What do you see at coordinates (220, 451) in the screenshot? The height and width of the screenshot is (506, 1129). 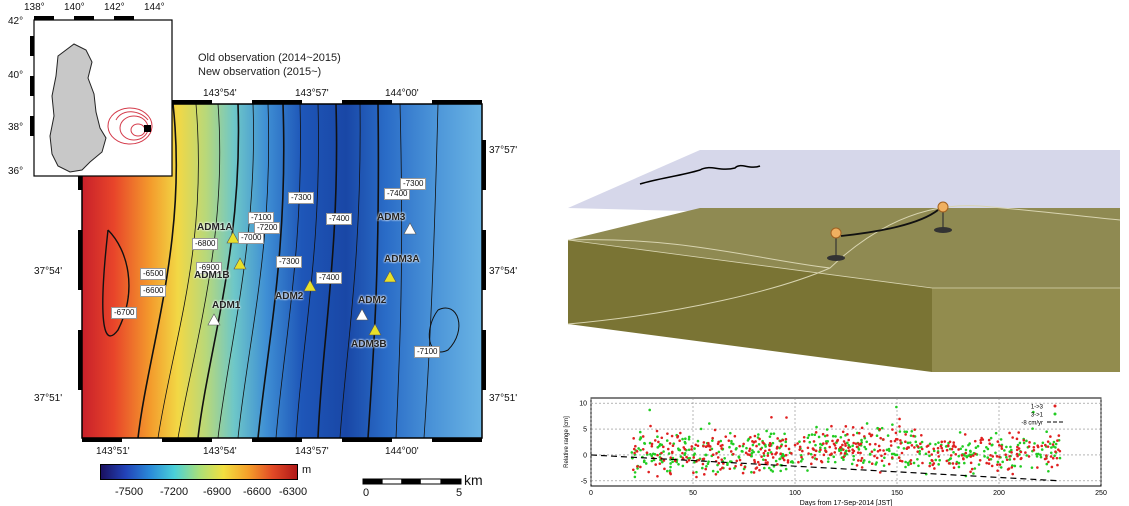 I see `lon-tick-label: 143°54'` at bounding box center [220, 451].